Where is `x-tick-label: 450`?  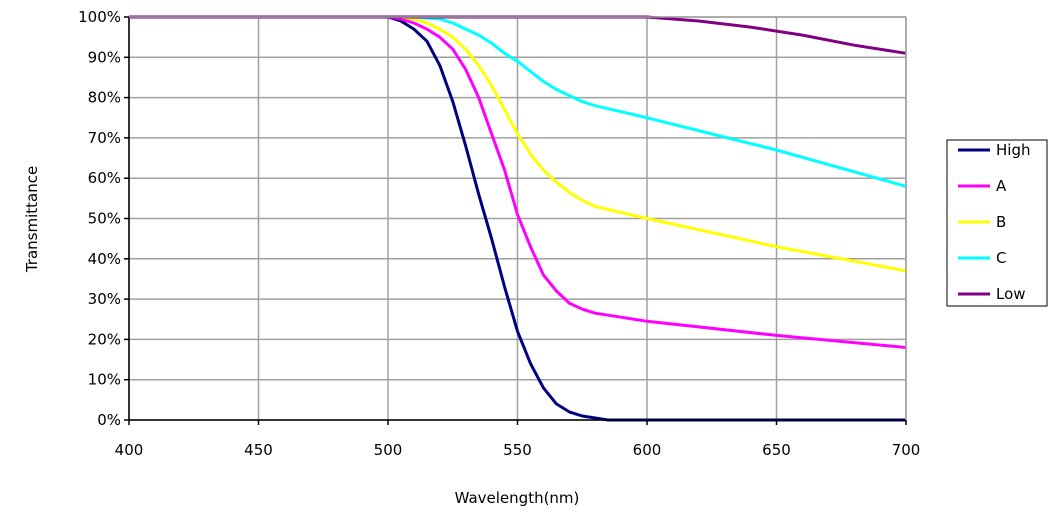 x-tick-label: 450 is located at coordinates (258, 450).